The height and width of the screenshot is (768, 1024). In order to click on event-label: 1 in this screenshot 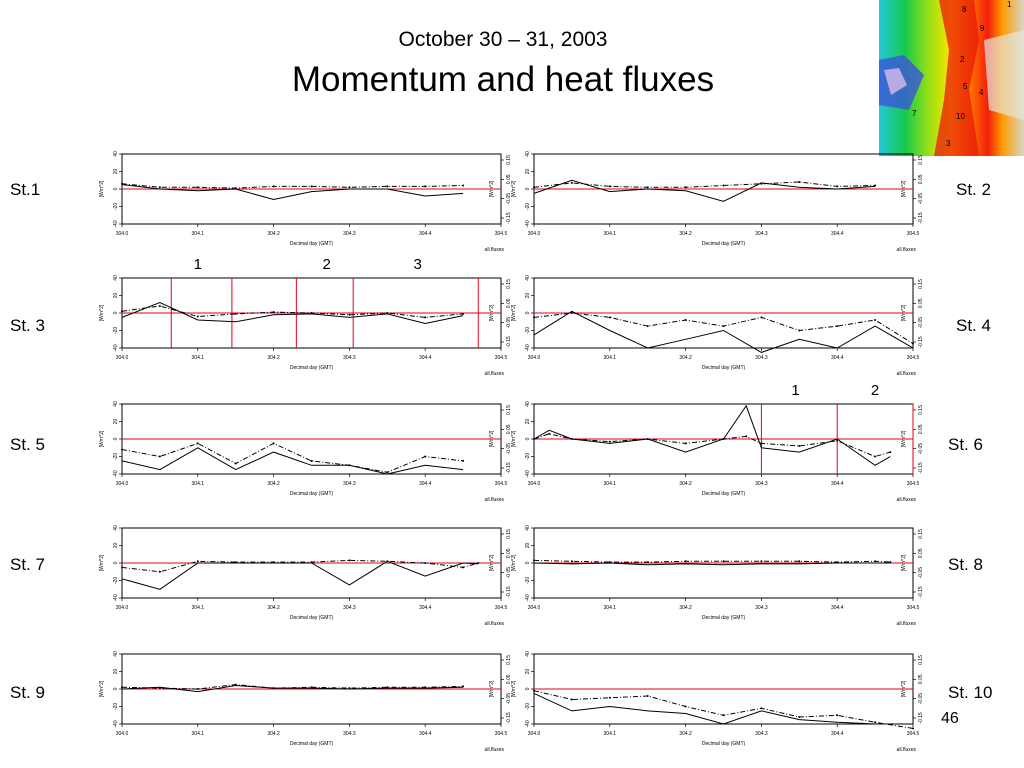, I will do `click(198, 264)`.